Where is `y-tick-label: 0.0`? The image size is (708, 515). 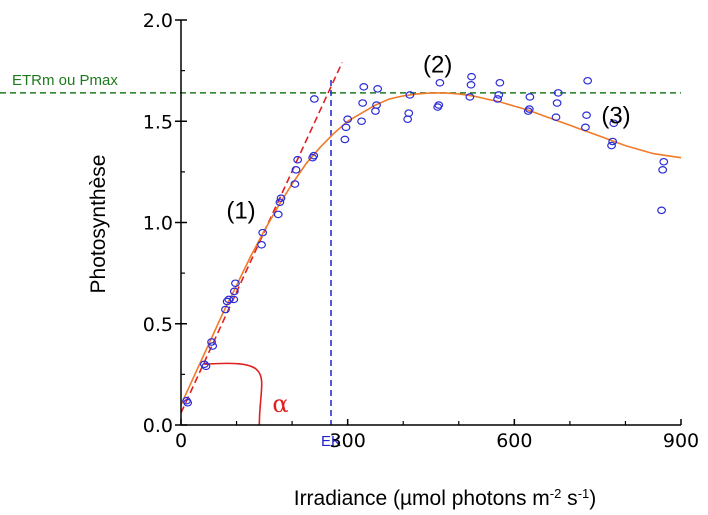
y-tick-label: 0.0 is located at coordinates (158, 426).